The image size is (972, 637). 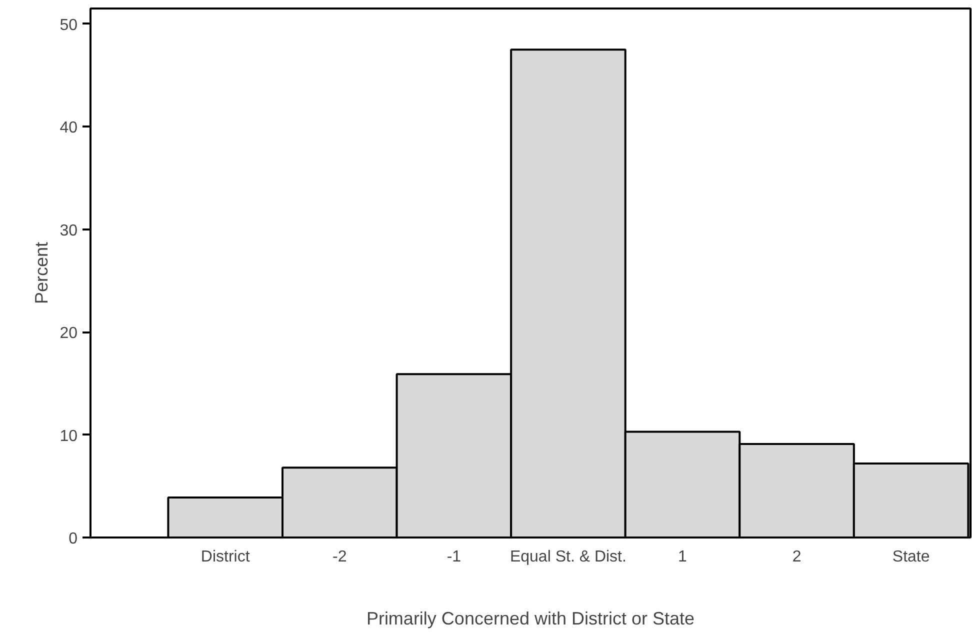 What do you see at coordinates (683, 557) in the screenshot?
I see `x-tick-label: 1` at bounding box center [683, 557].